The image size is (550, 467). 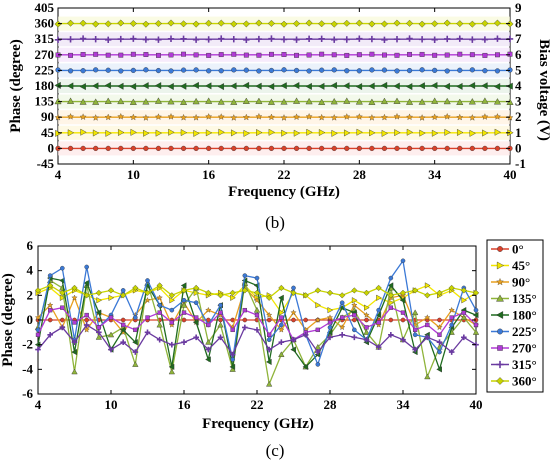 What do you see at coordinates (27, 344) in the screenshot?
I see `chart-c-ytick-label: -2` at bounding box center [27, 344].